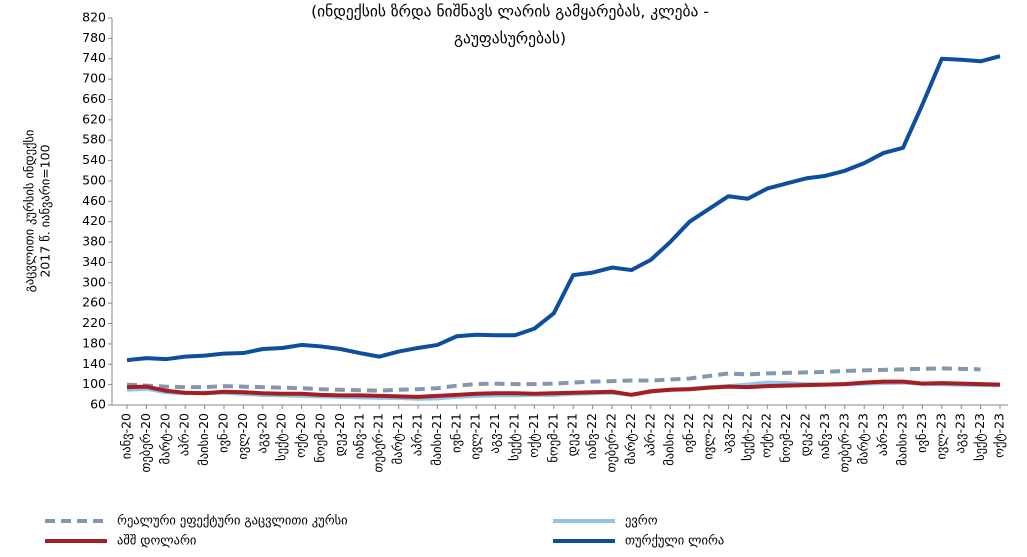 Image resolution: width=1027 pixels, height=557 pixels. What do you see at coordinates (805, 434) in the screenshot?
I see `x-tick-label: დეკ-22` at bounding box center [805, 434].